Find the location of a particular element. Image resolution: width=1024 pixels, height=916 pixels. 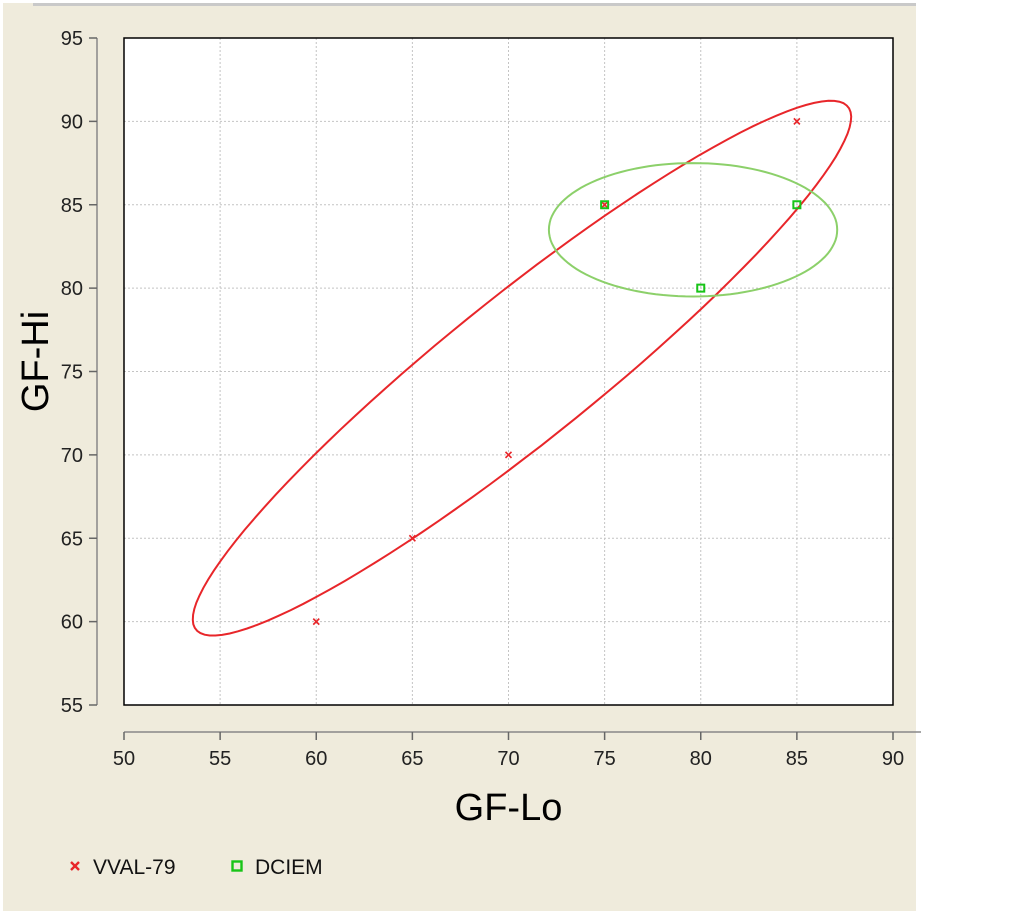

x-tick-label-90: 90 is located at coordinates (893, 759).